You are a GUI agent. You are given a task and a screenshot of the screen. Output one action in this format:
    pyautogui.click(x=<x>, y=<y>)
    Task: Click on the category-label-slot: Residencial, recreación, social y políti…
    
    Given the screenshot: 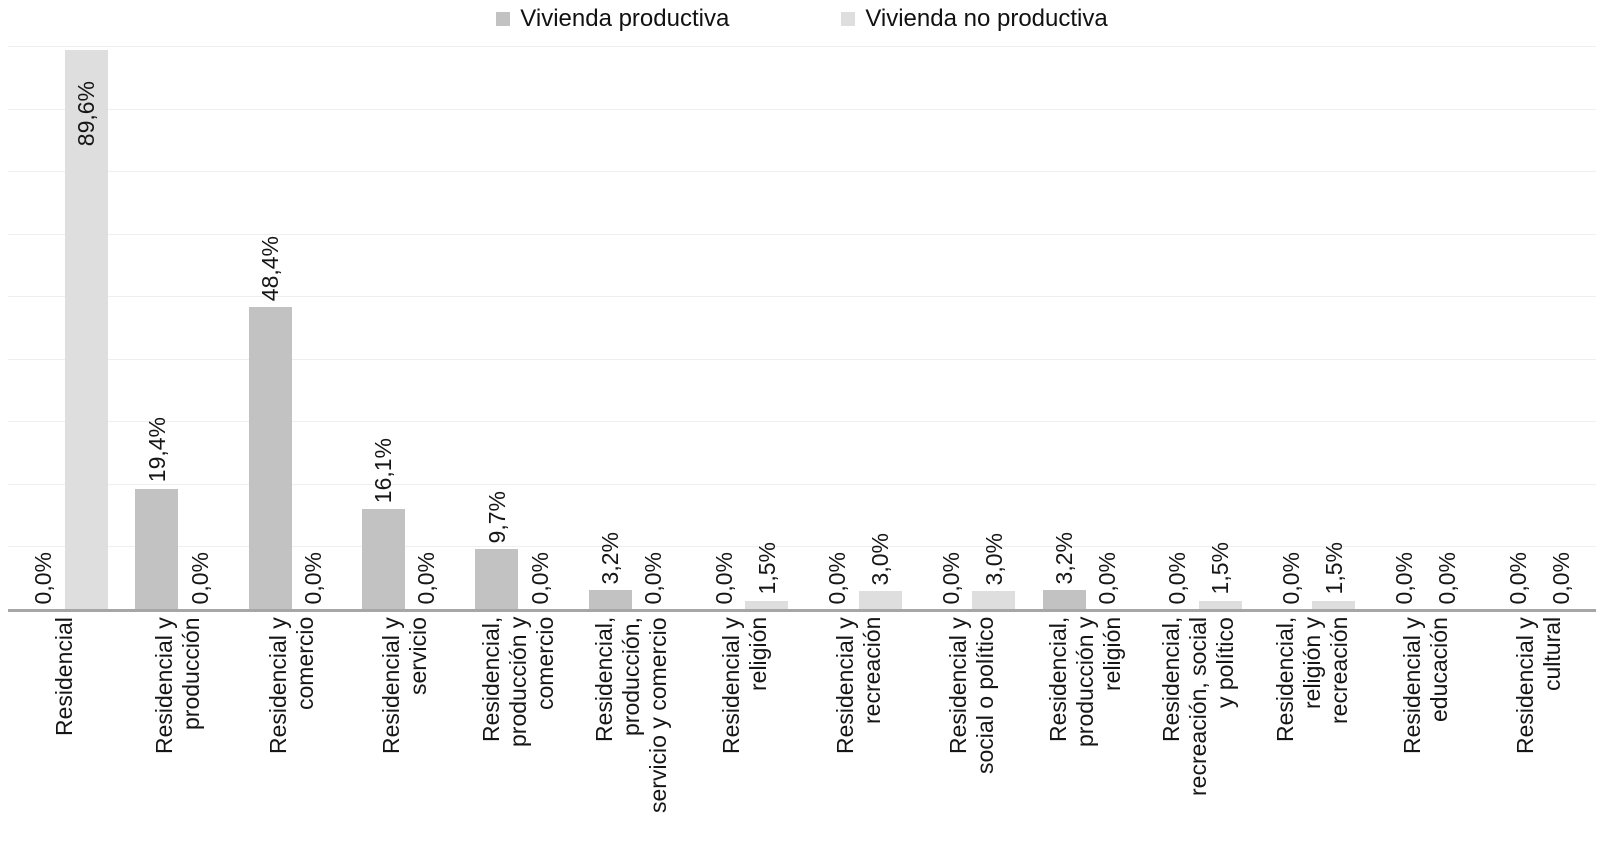 What is the action you would take?
    pyautogui.click(x=1198, y=731)
    